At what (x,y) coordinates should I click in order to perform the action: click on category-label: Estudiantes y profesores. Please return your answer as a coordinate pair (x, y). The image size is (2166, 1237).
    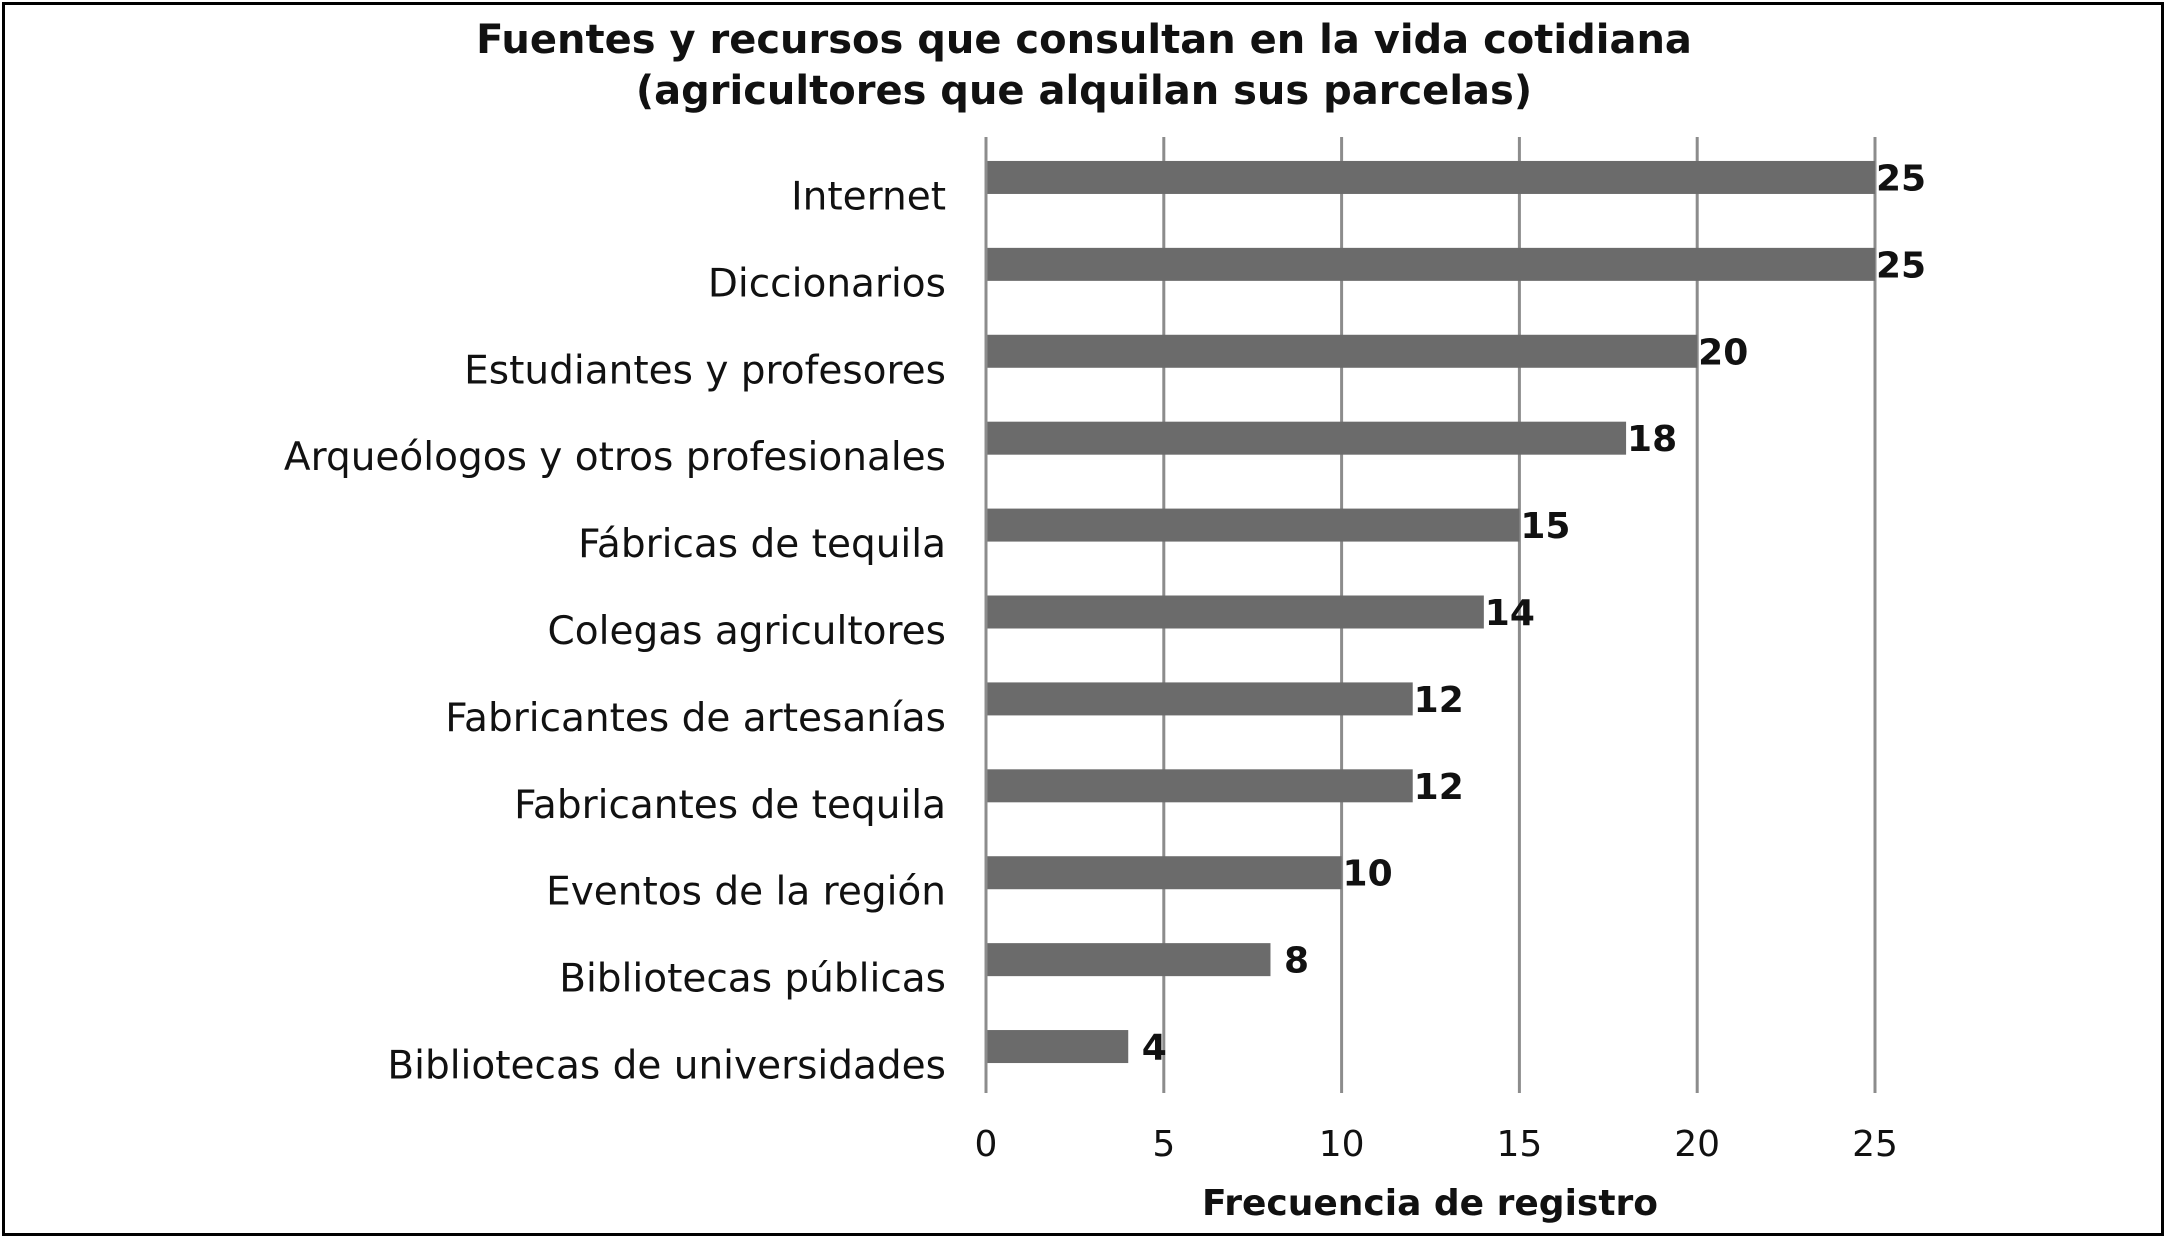
    Looking at the image, I should click on (705, 370).